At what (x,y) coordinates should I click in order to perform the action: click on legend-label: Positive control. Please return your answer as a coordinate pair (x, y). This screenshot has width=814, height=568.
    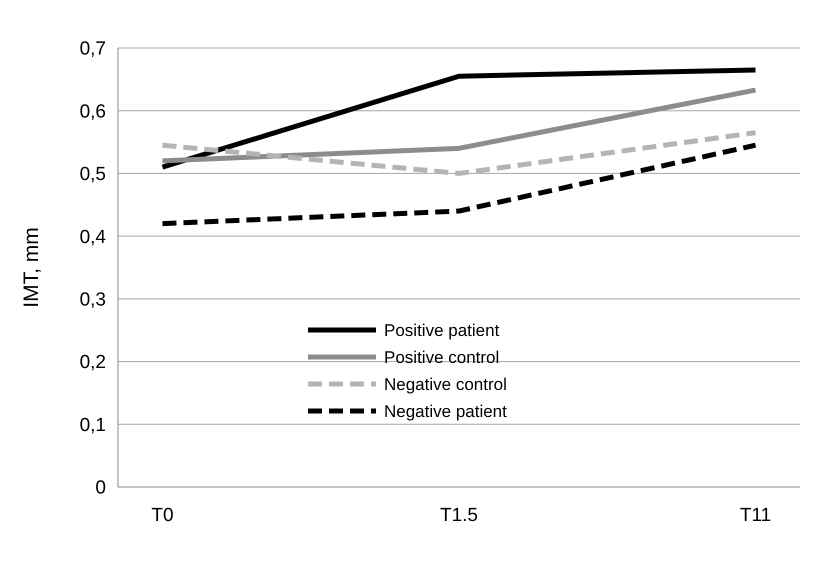
    Looking at the image, I should click on (442, 357).